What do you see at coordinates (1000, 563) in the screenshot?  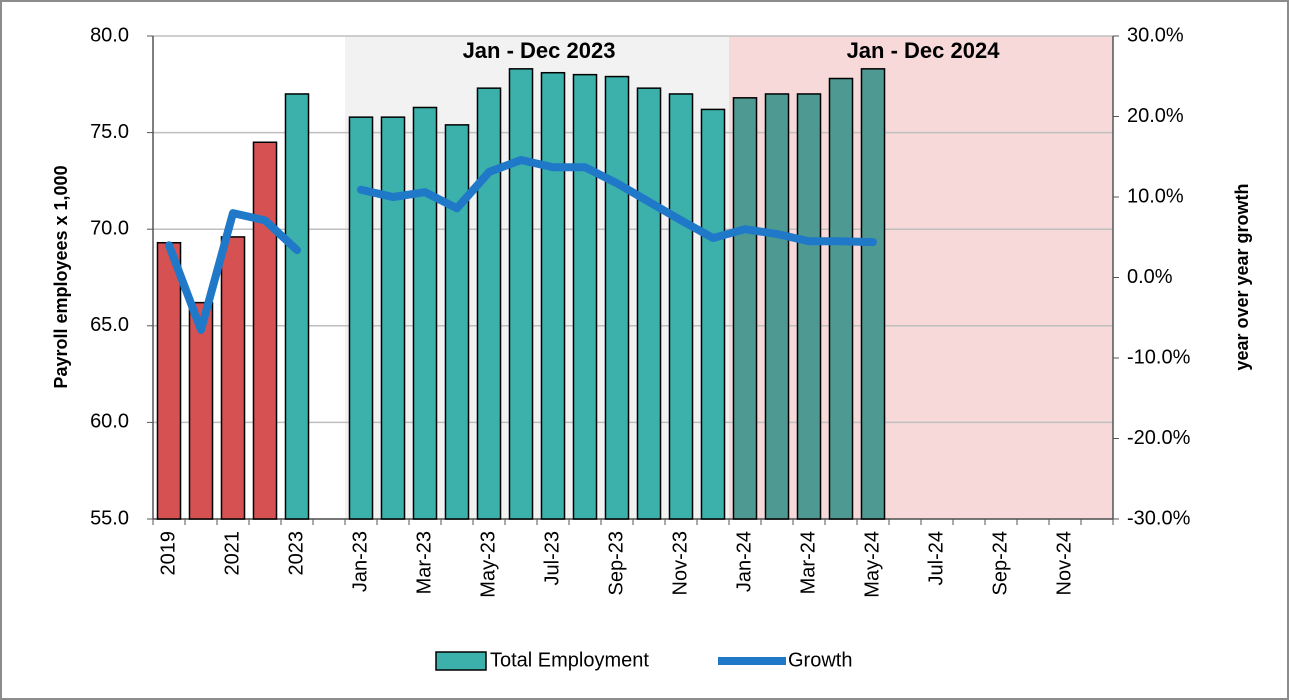 I see `x-tick-label: Sep-24` at bounding box center [1000, 563].